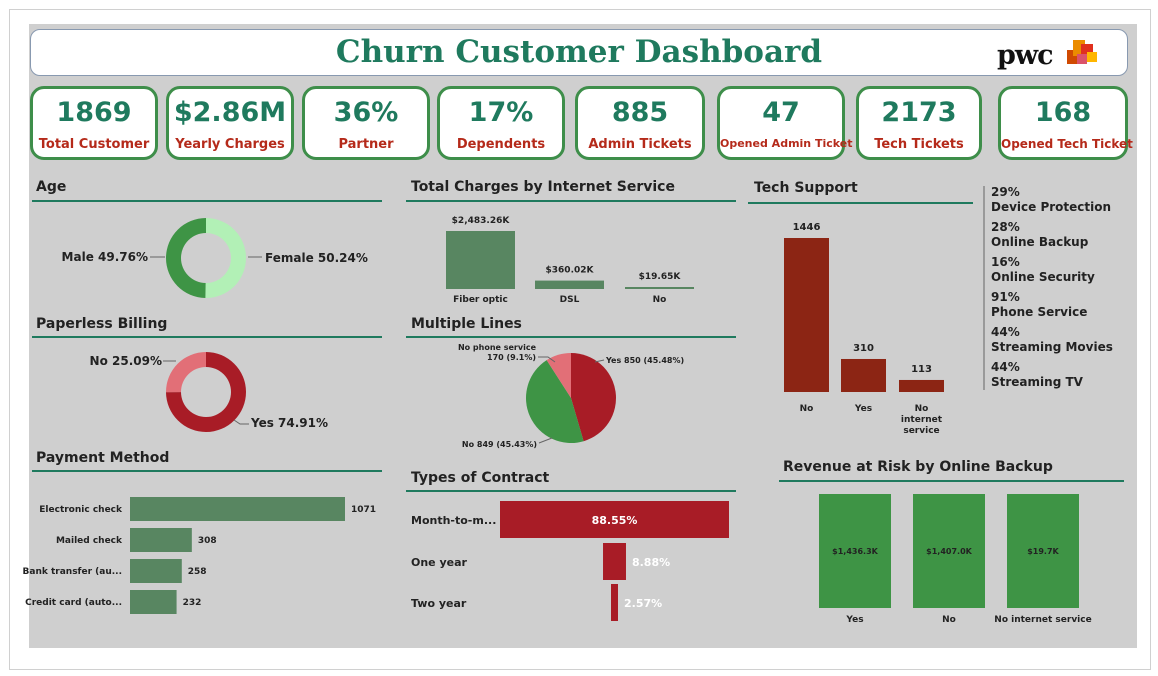 Image resolution: width=1158 pixels, height=676 pixels. What do you see at coordinates (207, 541) in the screenshot?
I see `payment-value-label: 308` at bounding box center [207, 541].